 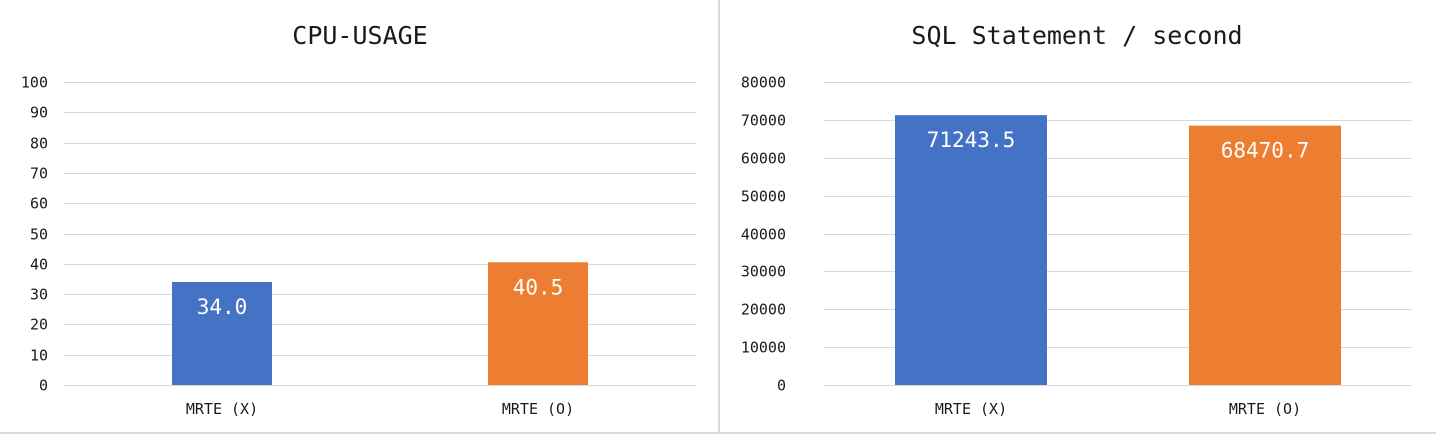 I want to click on y-tick-label: 20000, so click(x=763, y=310).